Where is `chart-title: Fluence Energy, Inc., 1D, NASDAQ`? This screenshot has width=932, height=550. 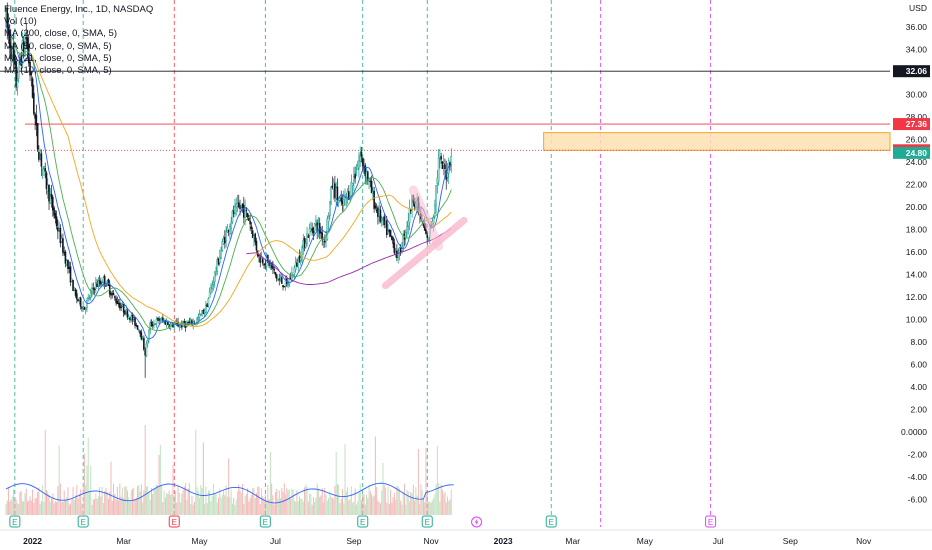
chart-title: Fluence Energy, Inc., 1D, NASDAQ is located at coordinates (79, 9).